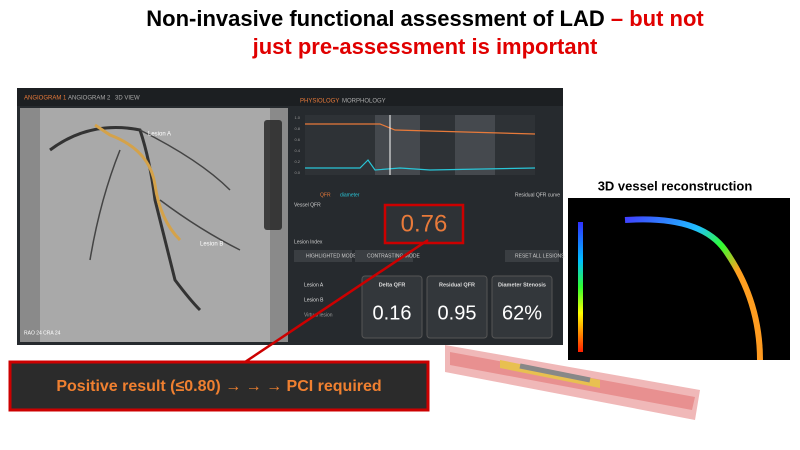  What do you see at coordinates (392, 285) in the screenshot?
I see `card-label: Delta QFR` at bounding box center [392, 285].